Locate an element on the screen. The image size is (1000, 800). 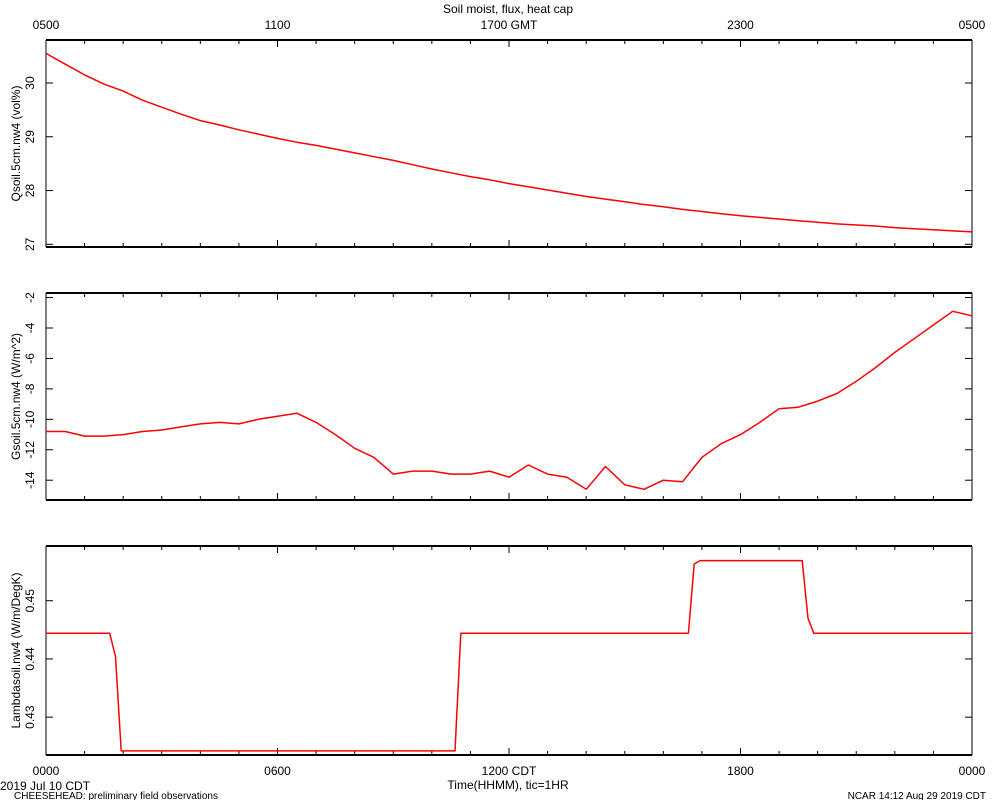
gmt-tick-label: 2300 is located at coordinates (740, 25).